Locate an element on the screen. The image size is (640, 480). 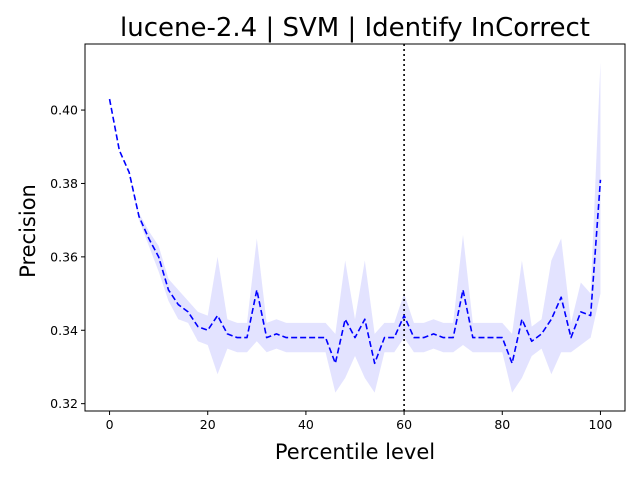
chart-title: lucene-2.4 | SVM | Identify InCorrect is located at coordinates (355, 28).